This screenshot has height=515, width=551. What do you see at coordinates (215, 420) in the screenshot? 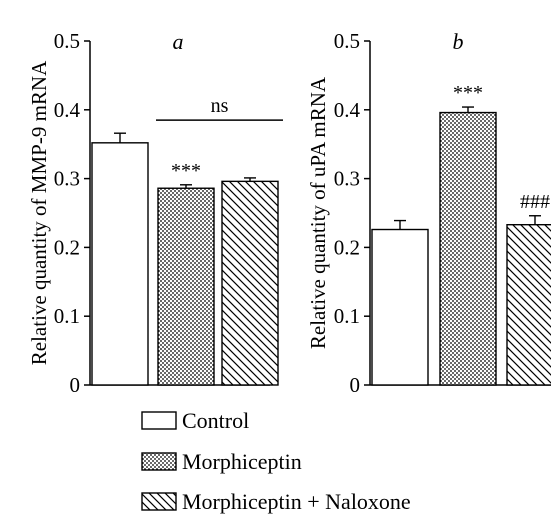
I see `legend-label-control: Control` at bounding box center [215, 420].